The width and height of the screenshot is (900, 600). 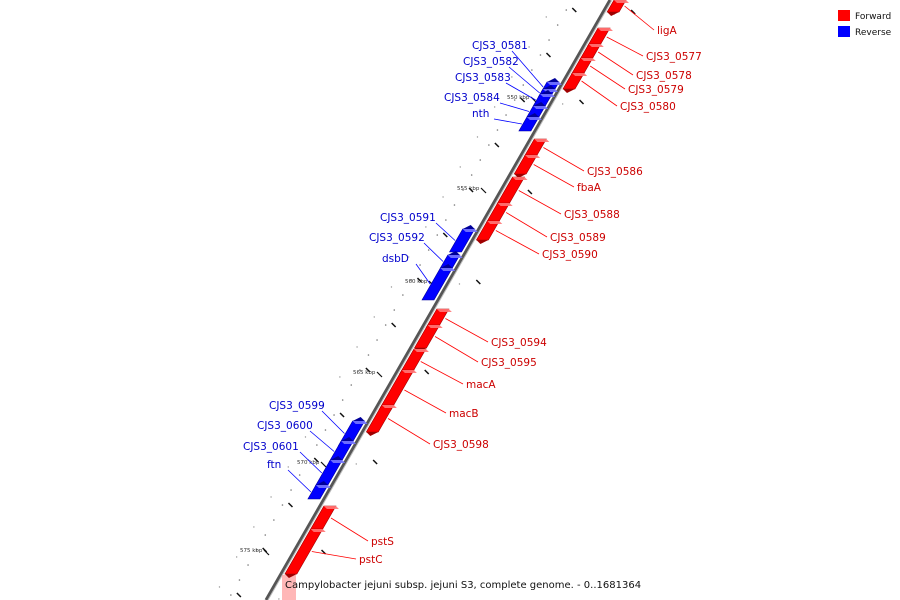 What do you see at coordinates (297, 406) in the screenshot?
I see `gene-label: CJS3_0599` at bounding box center [297, 406].